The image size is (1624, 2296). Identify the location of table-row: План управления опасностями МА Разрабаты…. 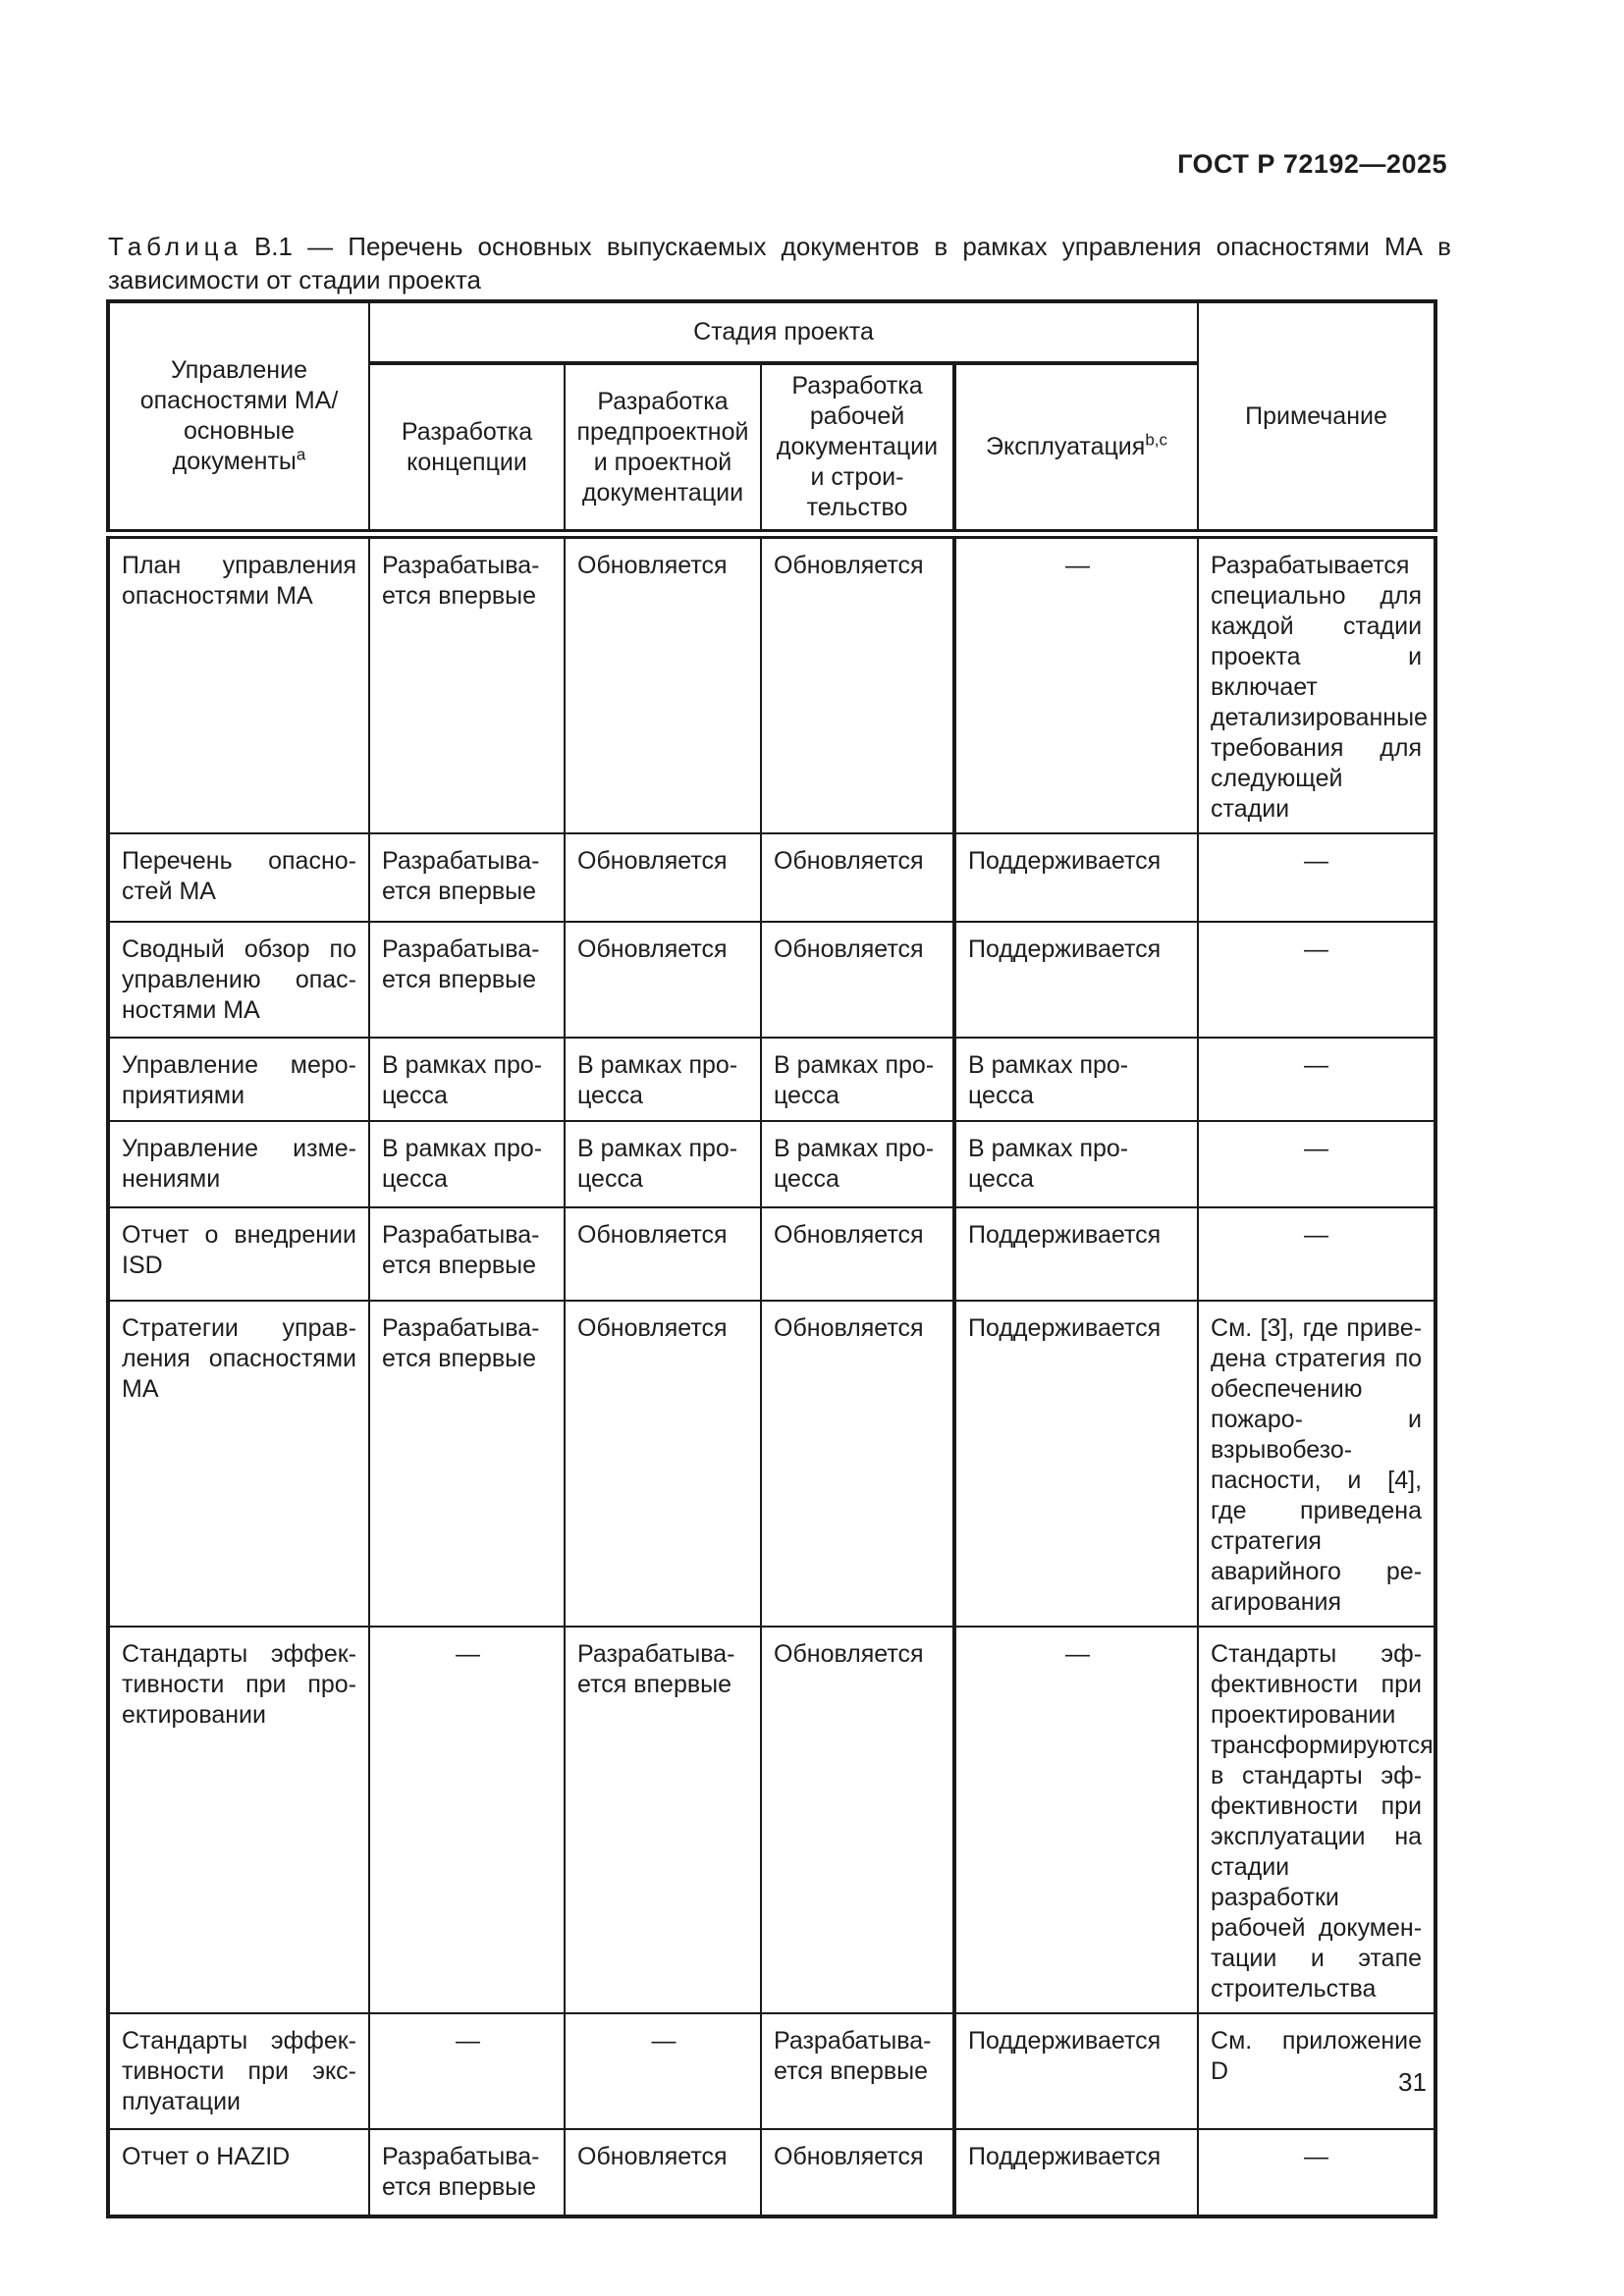
(772, 681).